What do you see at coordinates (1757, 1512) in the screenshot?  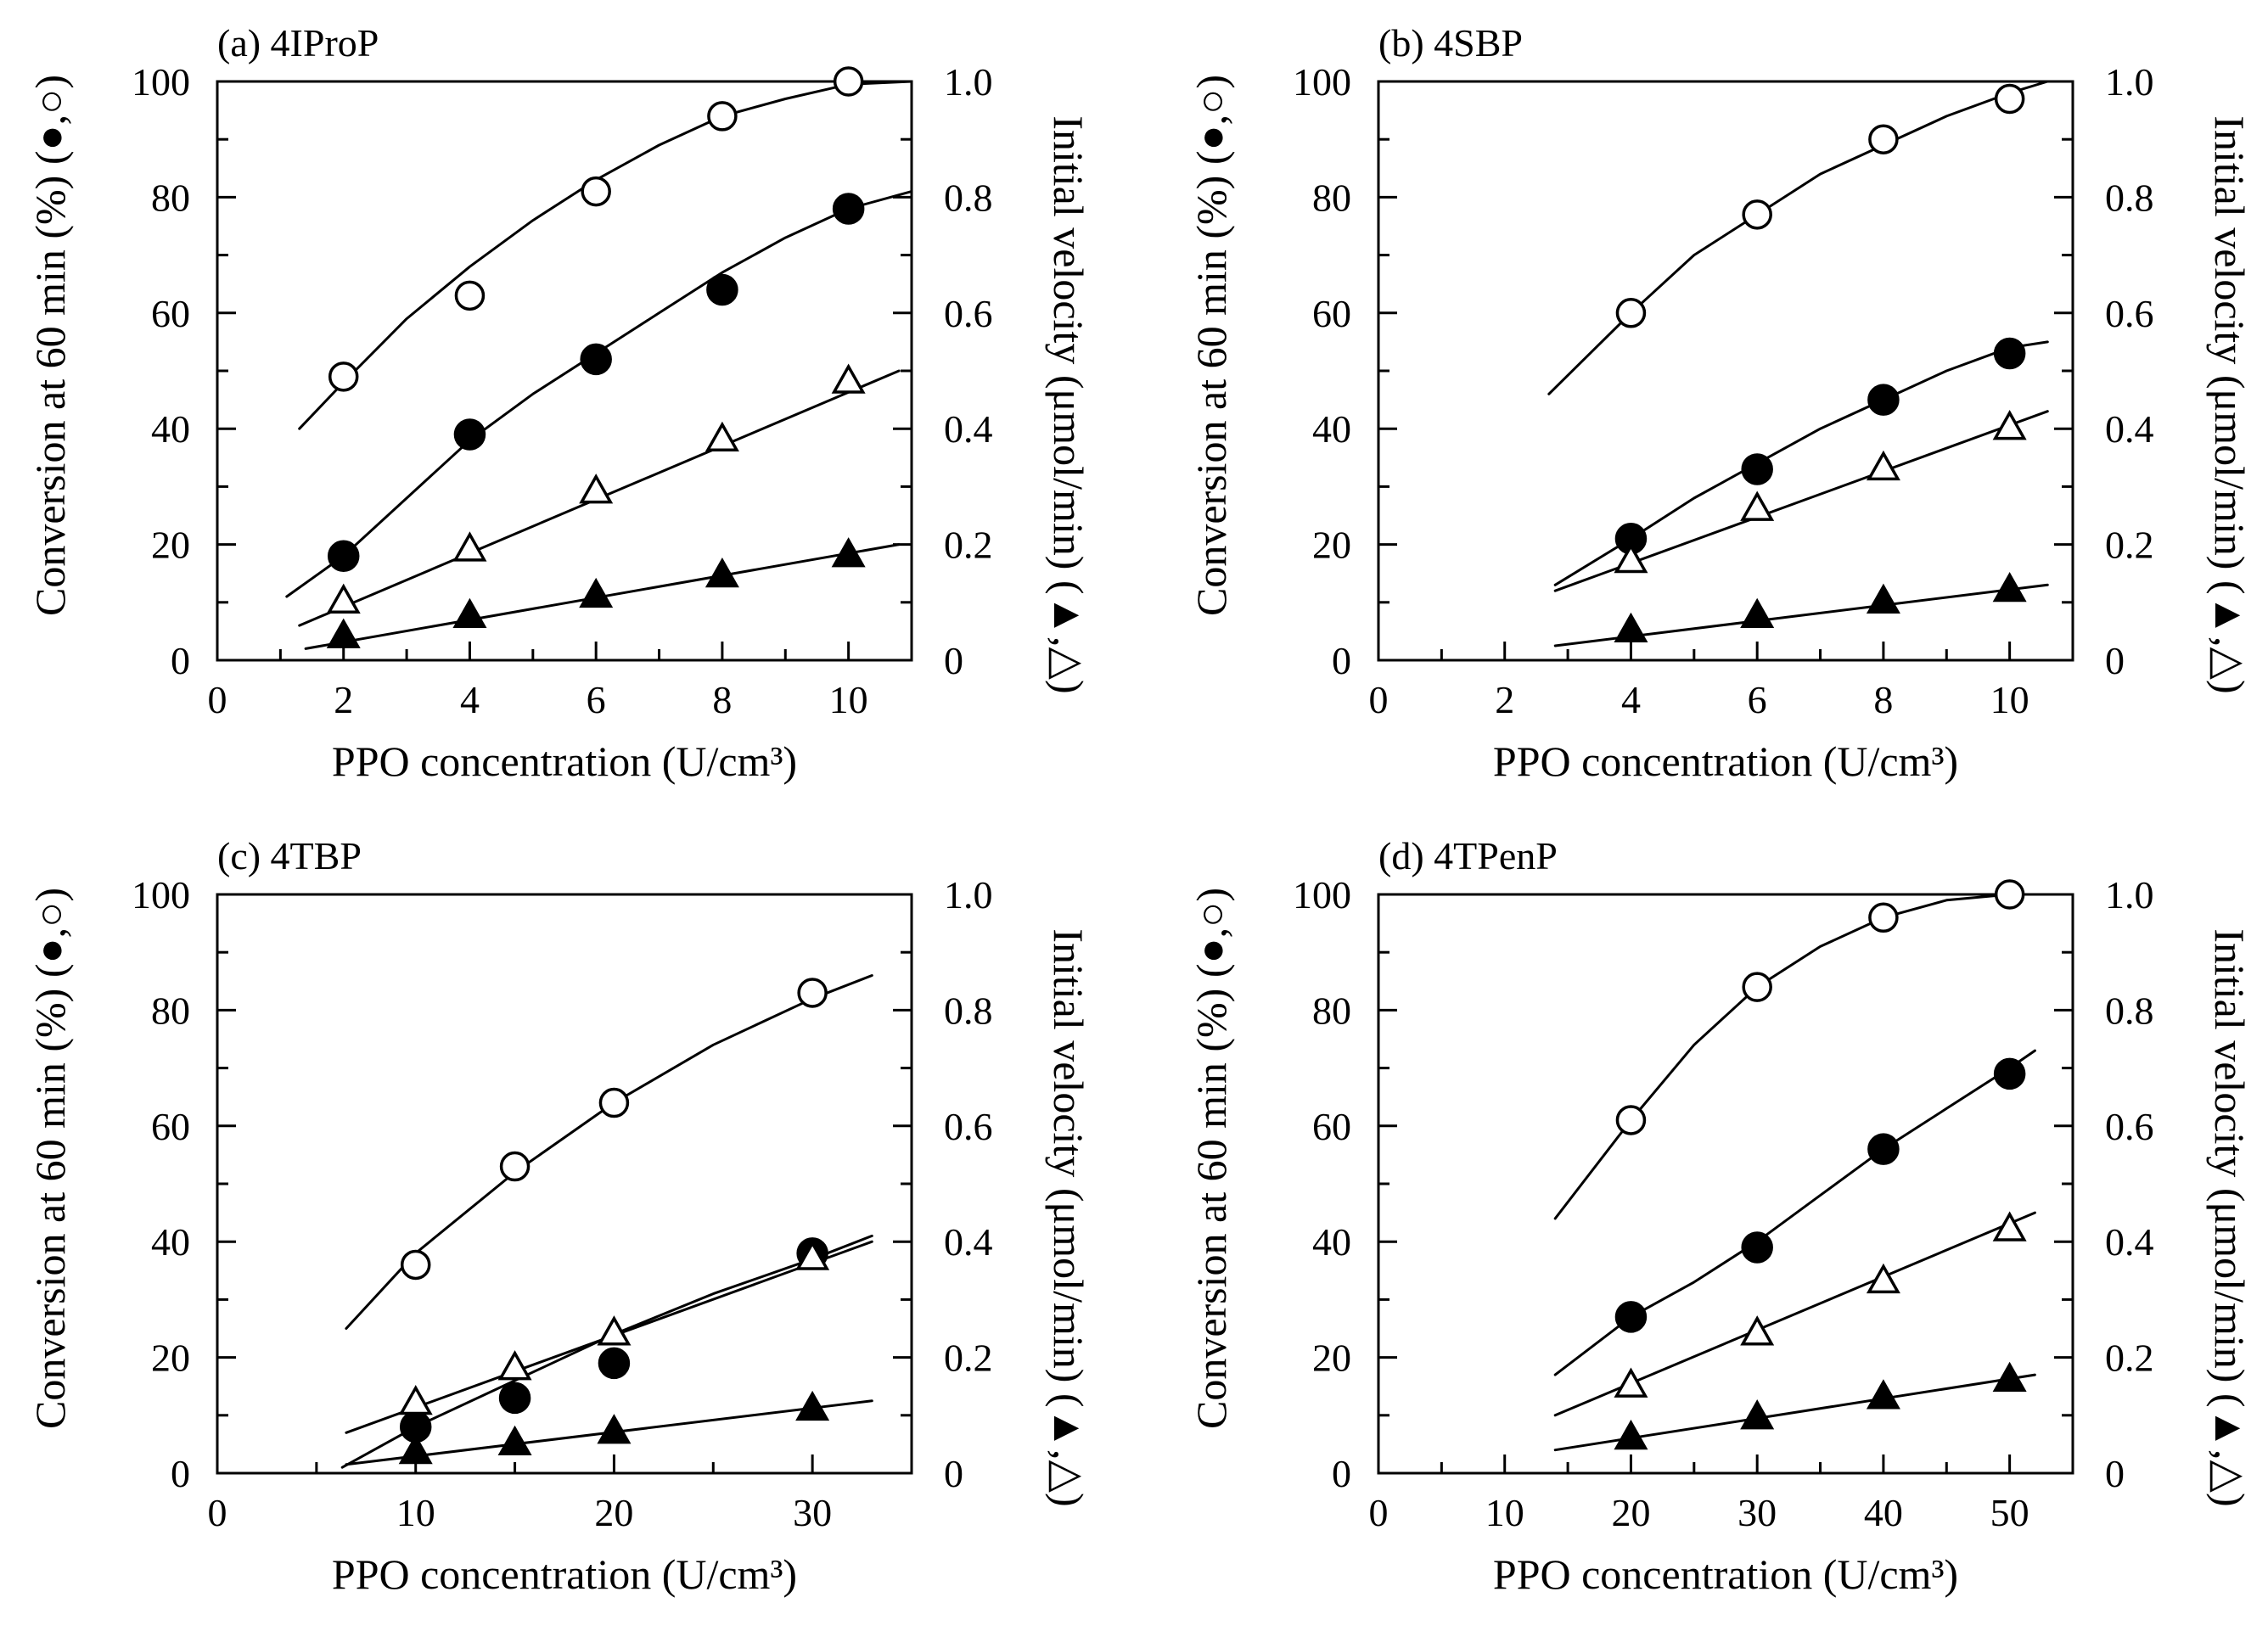 I see `x-tick-label: 30` at bounding box center [1757, 1512].